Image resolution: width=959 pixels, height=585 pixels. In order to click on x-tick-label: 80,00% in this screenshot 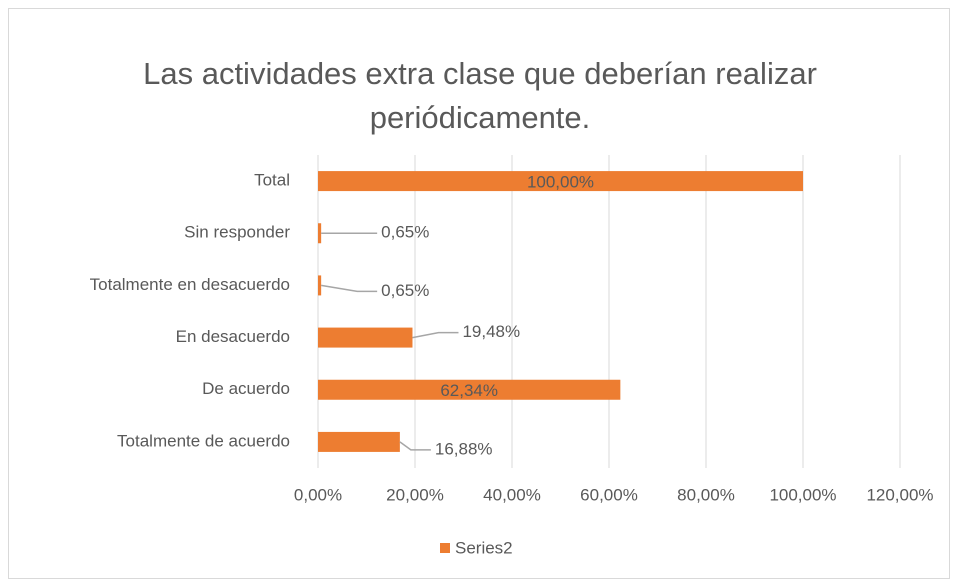, I will do `click(706, 494)`.